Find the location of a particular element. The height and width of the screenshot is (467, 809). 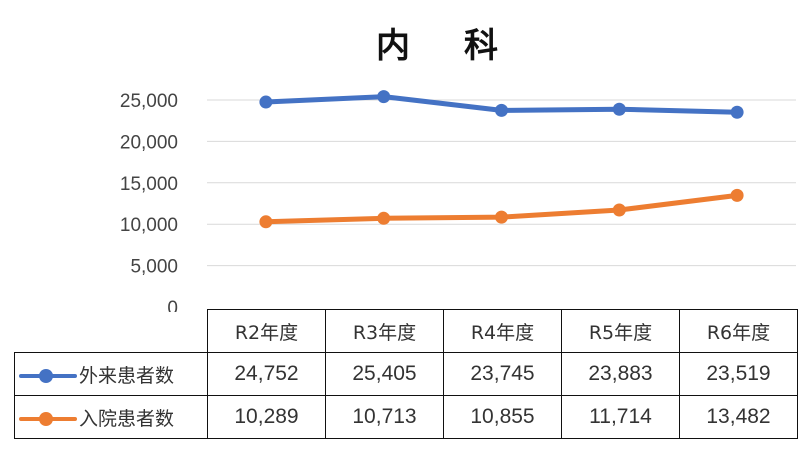

y-tick-label: 10,000 is located at coordinates (149, 225).